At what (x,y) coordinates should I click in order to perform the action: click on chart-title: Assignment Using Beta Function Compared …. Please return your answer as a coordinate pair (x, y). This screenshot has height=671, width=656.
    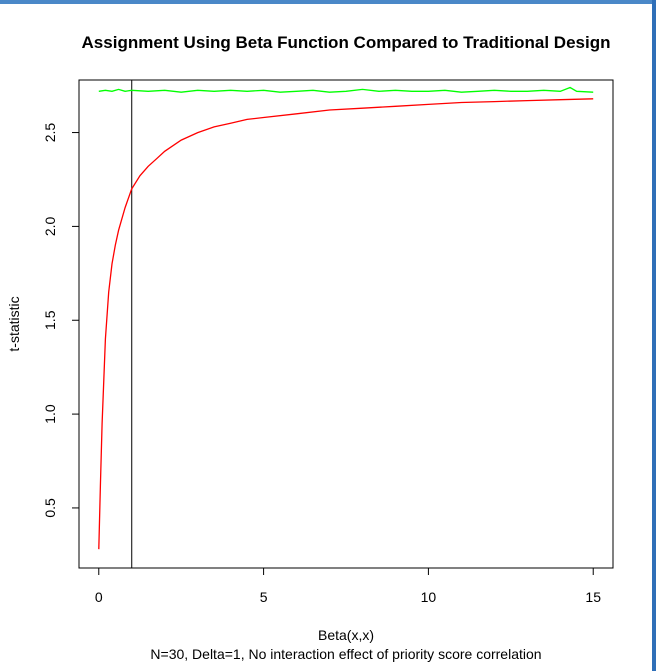
    Looking at the image, I should click on (346, 42).